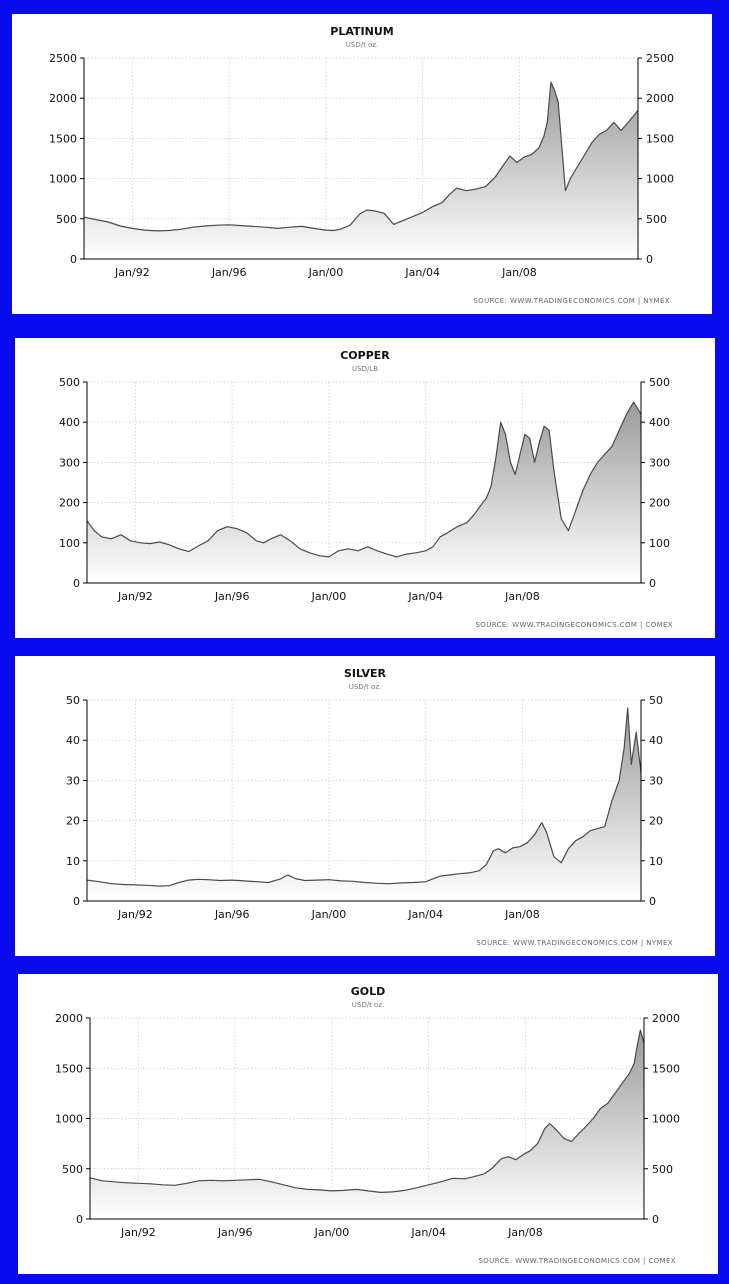  Describe the element at coordinates (656, 740) in the screenshot. I see `y-tick-label-right: 40` at that location.